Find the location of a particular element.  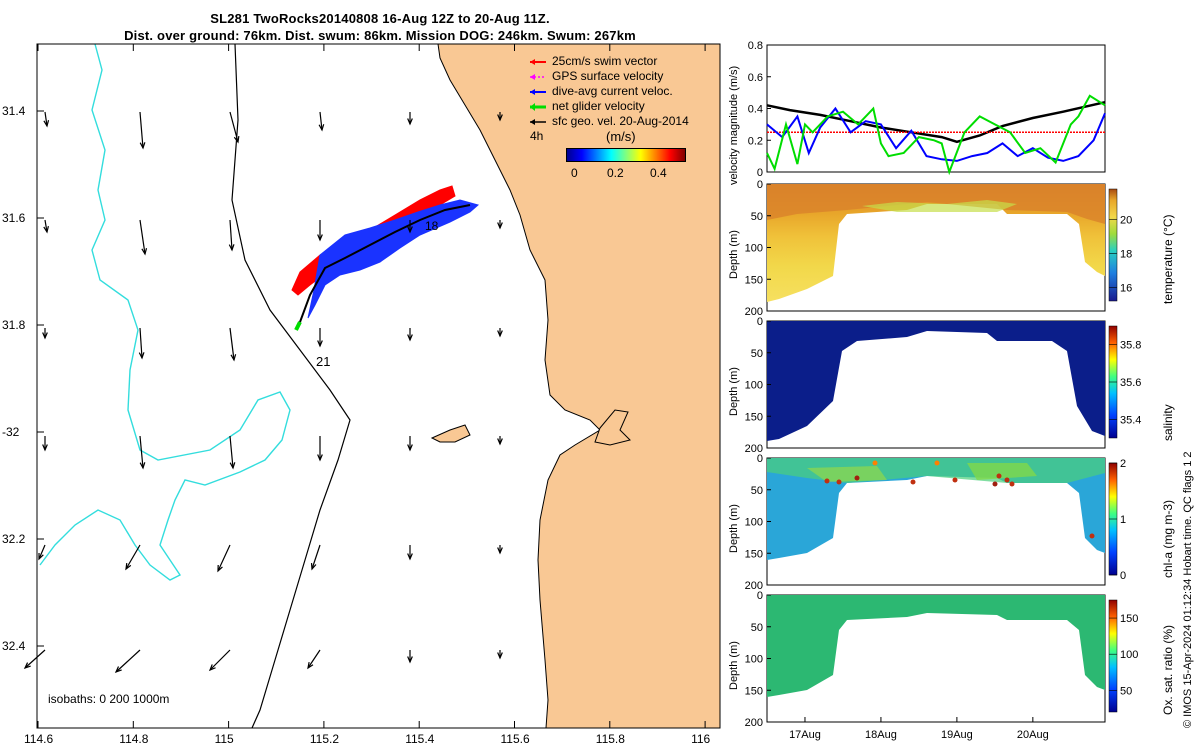

colorbar-tick-label: 18 is located at coordinates (1126, 254).